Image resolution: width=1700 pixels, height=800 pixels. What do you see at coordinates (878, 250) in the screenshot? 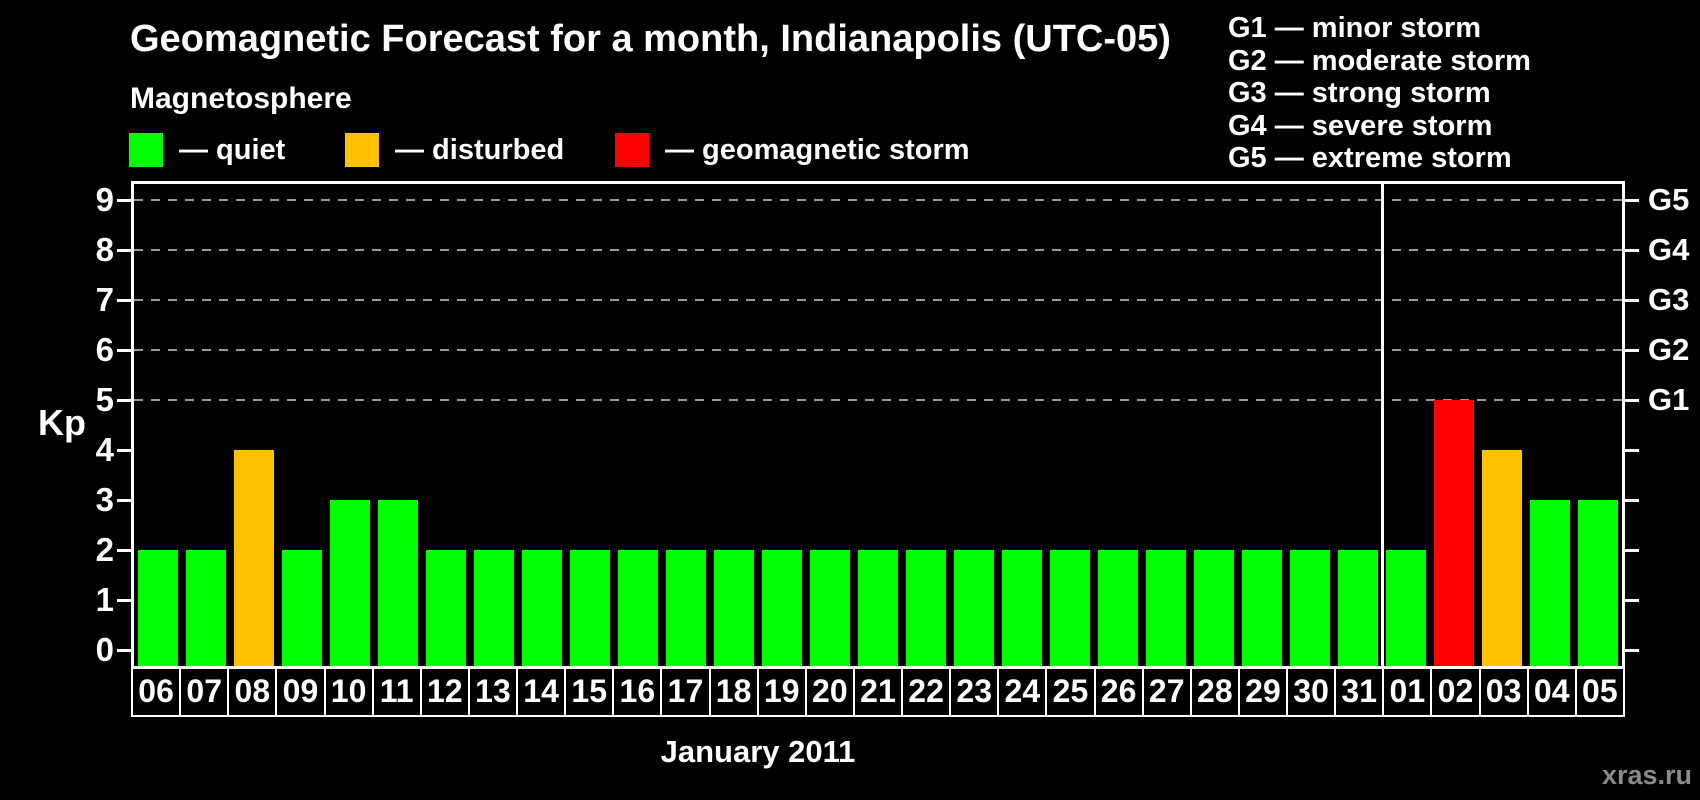
I see `grid-line-kp8` at bounding box center [878, 250].